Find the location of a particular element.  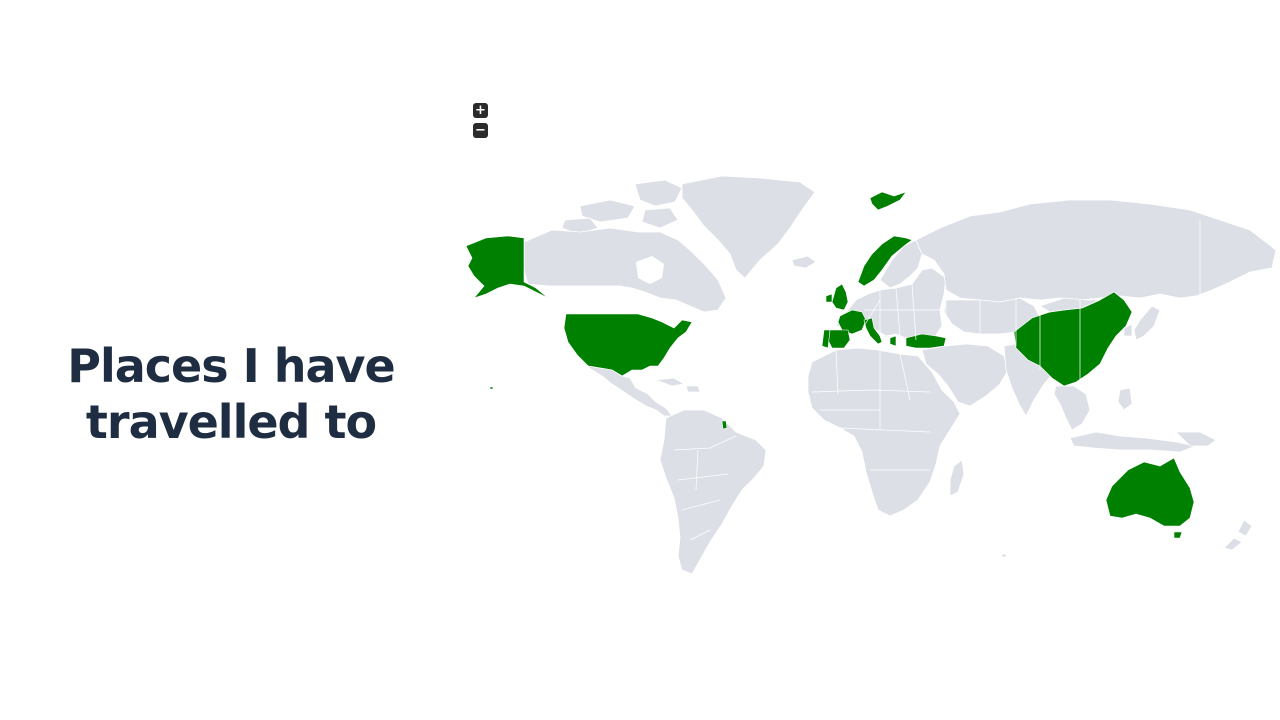

country-hawaii-usa is located at coordinates (491, 388).